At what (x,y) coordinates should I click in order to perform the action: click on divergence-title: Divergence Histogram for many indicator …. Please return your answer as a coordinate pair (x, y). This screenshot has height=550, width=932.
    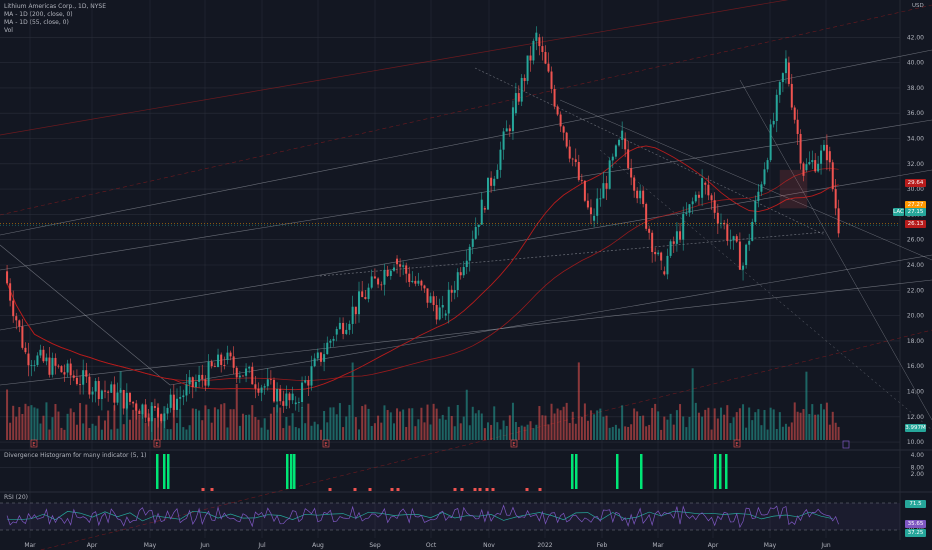
    Looking at the image, I should click on (75, 455).